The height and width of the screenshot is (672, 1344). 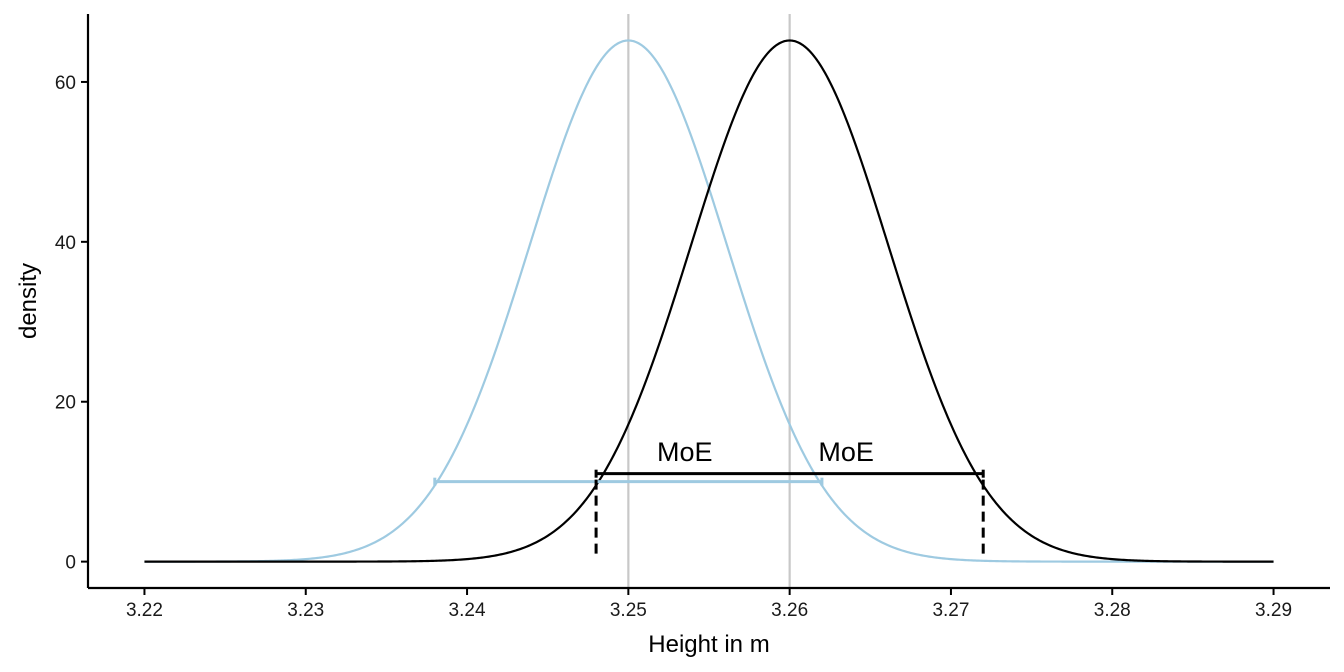 What do you see at coordinates (789, 473) in the screenshot?
I see `moe-interval` at bounding box center [789, 473].